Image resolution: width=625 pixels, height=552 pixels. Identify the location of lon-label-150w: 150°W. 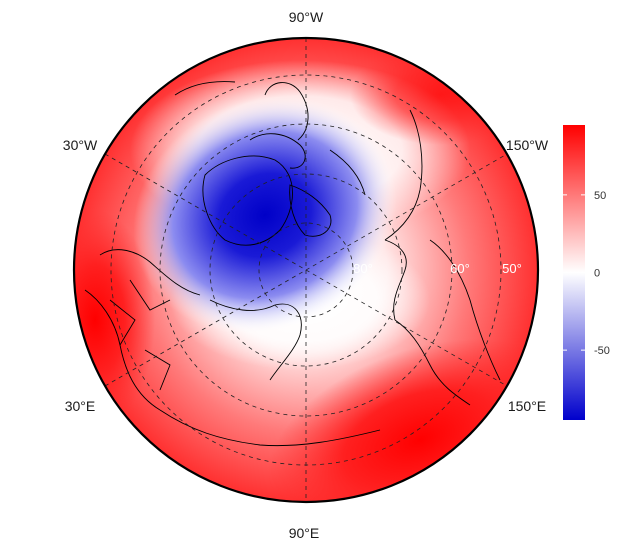
(527, 145).